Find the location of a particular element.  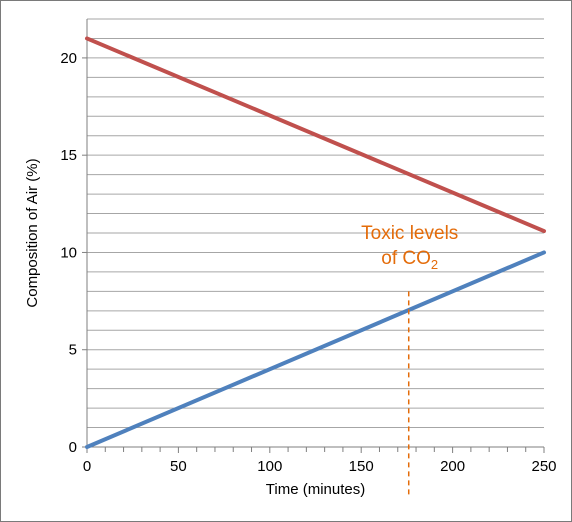

annotation-line2: of CO2 is located at coordinates (409, 260).